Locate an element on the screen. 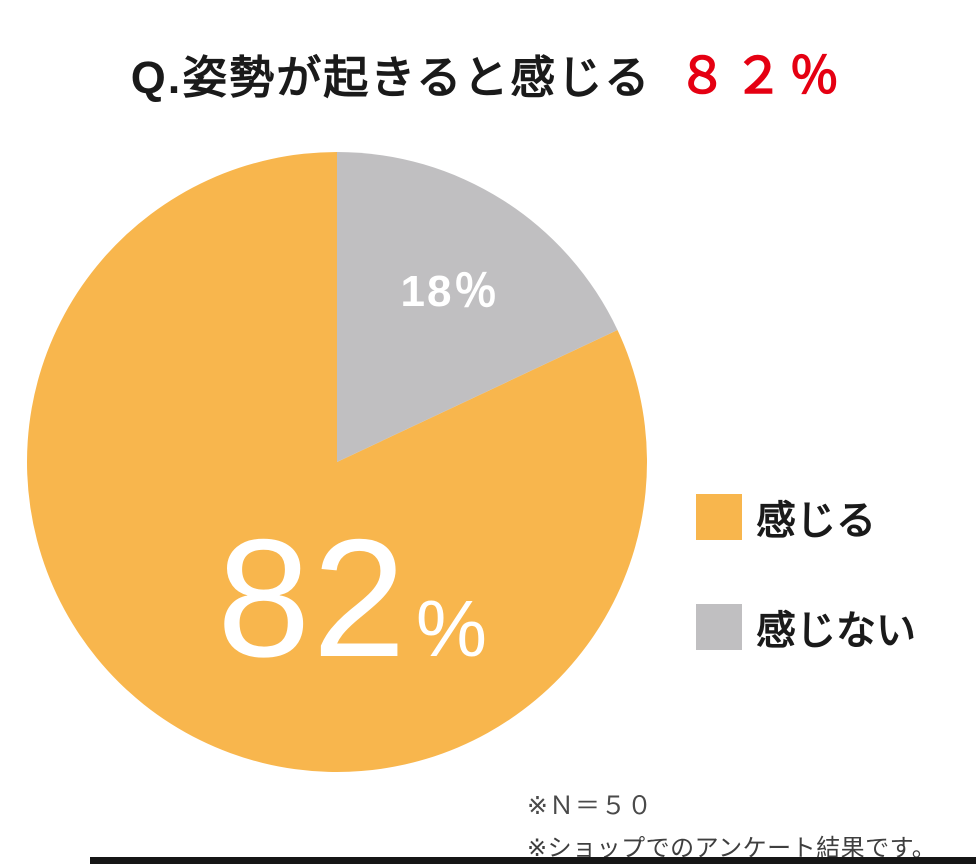 The width and height of the screenshot is (976, 864). chart-question-text: Q.姿勢が起きると感じる is located at coordinates (391, 77).